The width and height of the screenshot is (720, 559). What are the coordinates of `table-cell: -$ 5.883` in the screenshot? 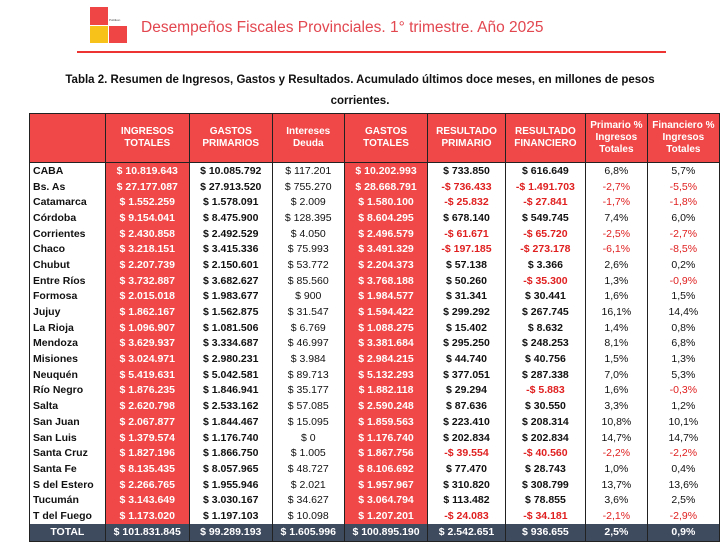 It's located at (545, 390).